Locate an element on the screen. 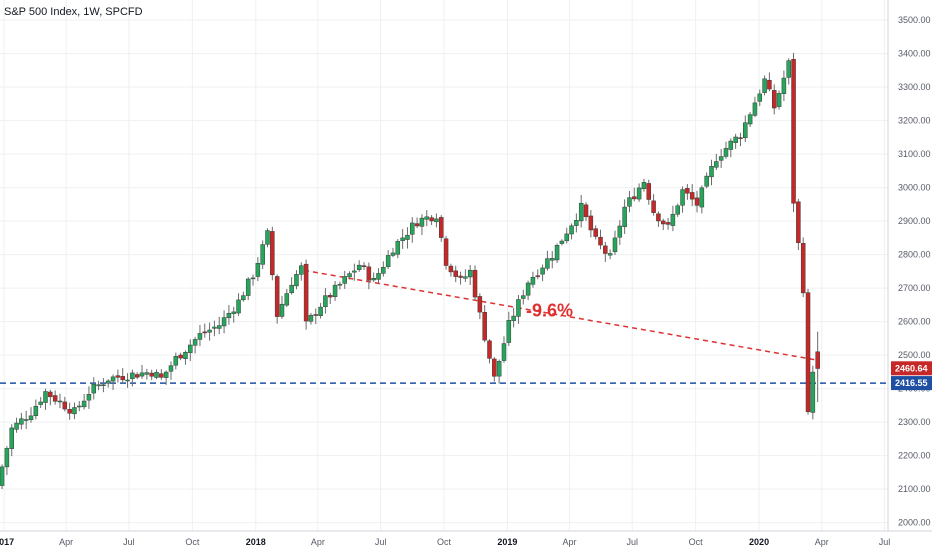 This screenshot has width=932, height=555. x-tick-label: 2019 is located at coordinates (507, 542).